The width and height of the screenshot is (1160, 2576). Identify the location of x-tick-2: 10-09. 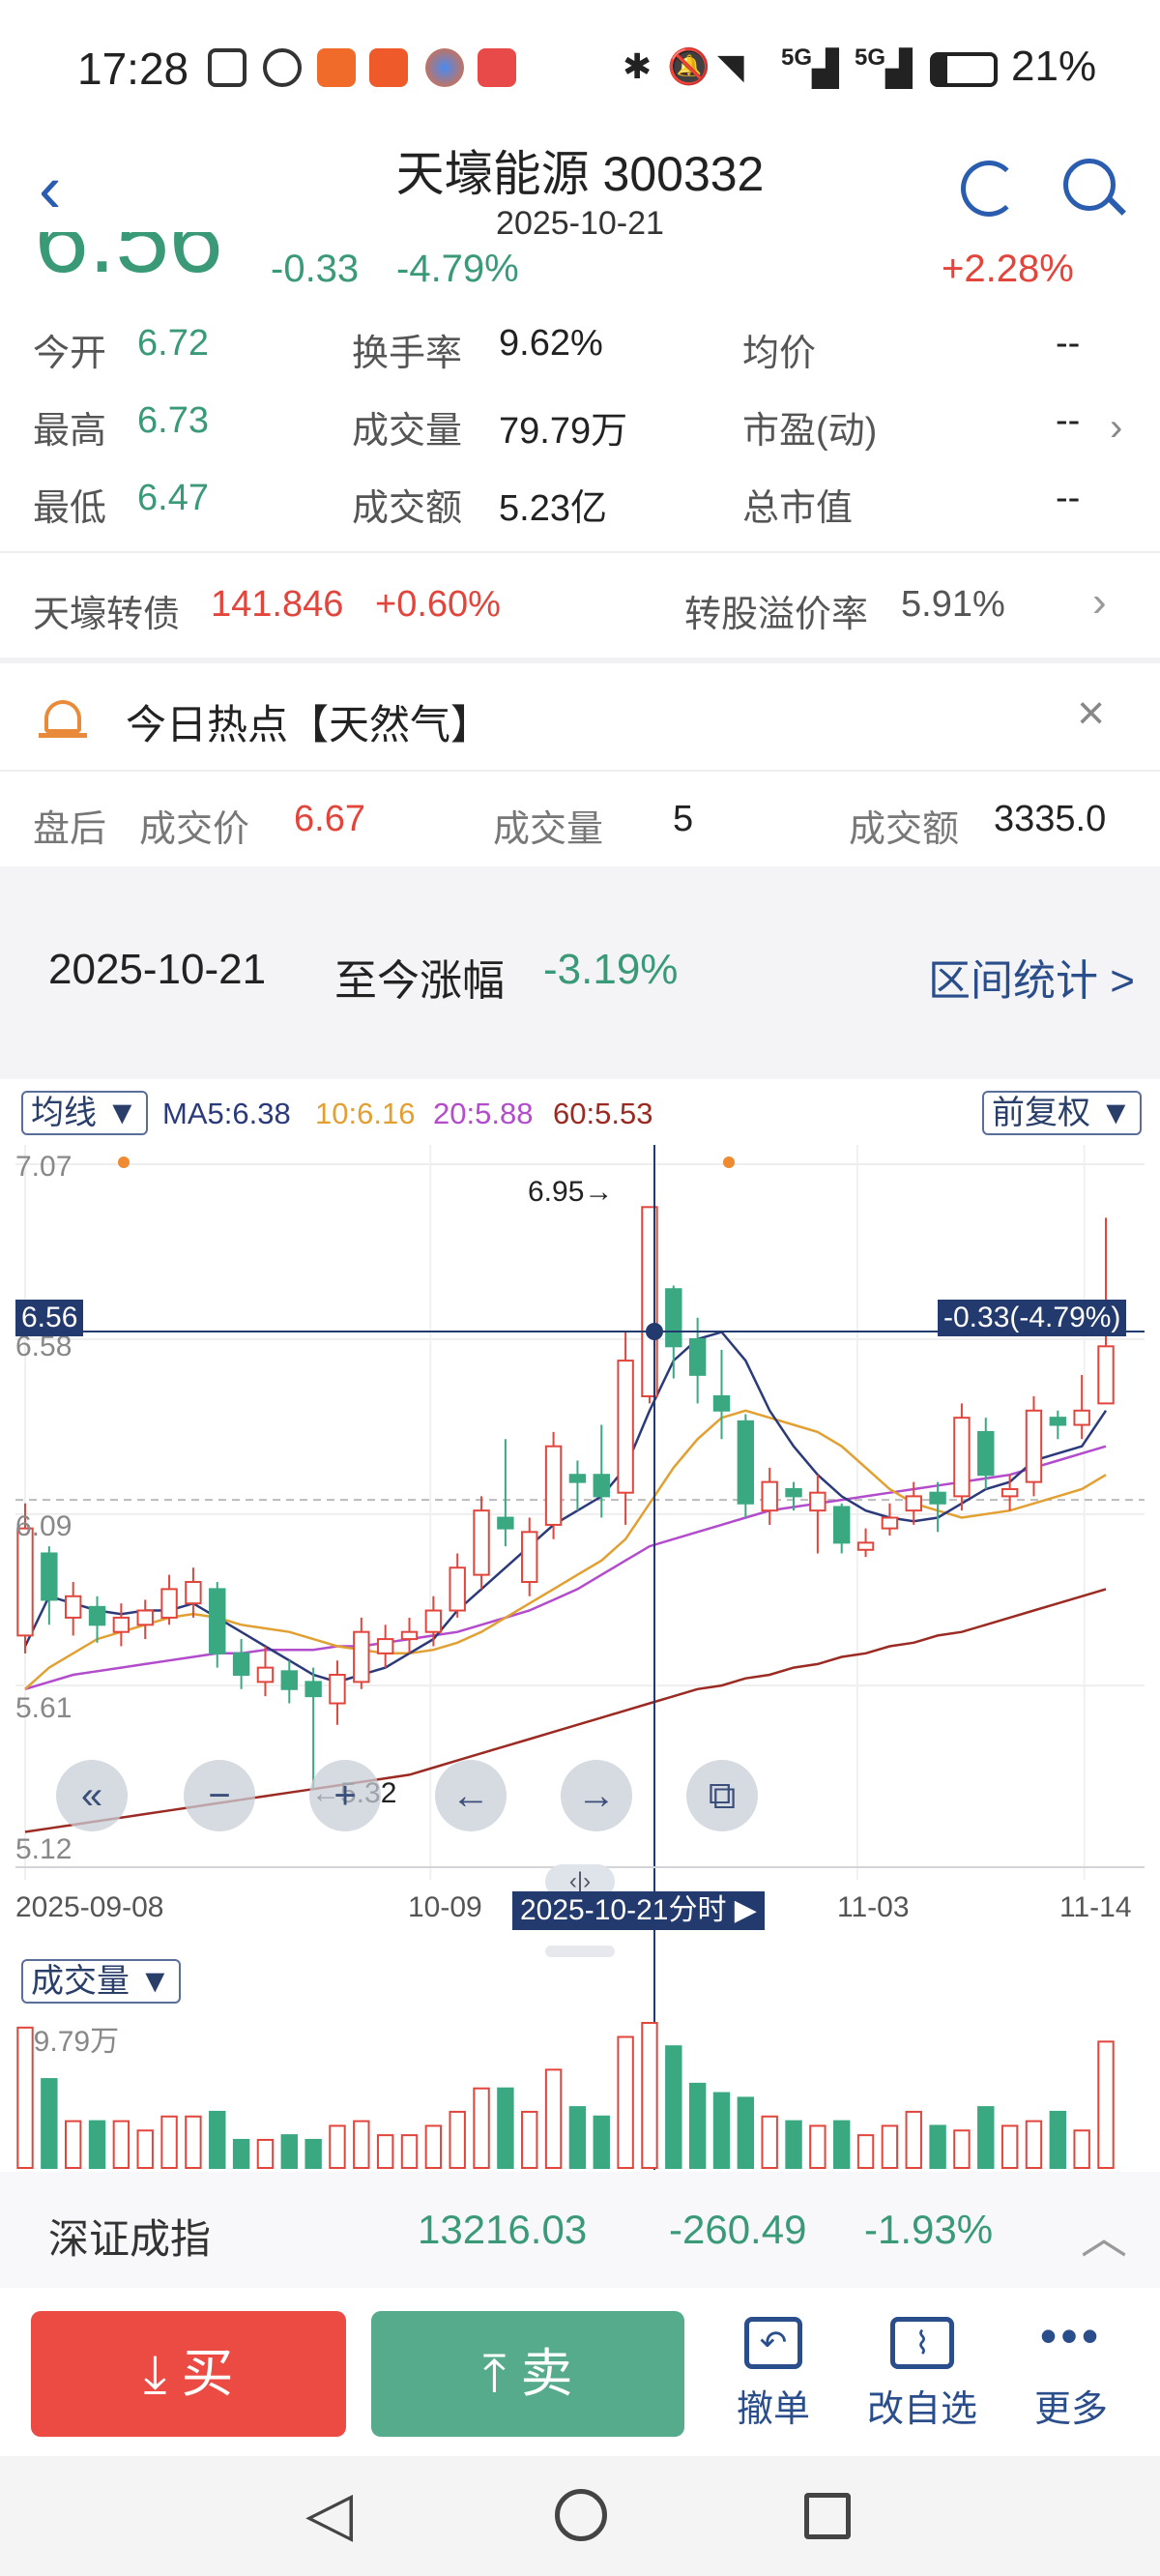
(445, 1907).